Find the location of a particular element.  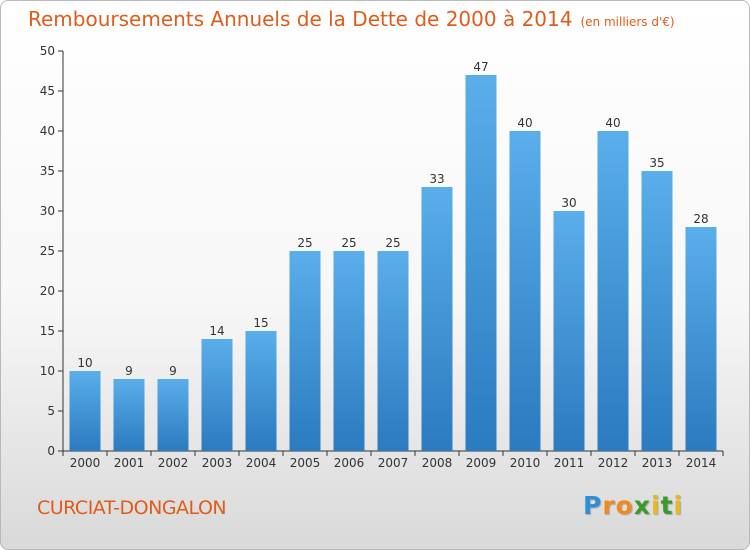

y-tick-label: 50 is located at coordinates (47, 51).